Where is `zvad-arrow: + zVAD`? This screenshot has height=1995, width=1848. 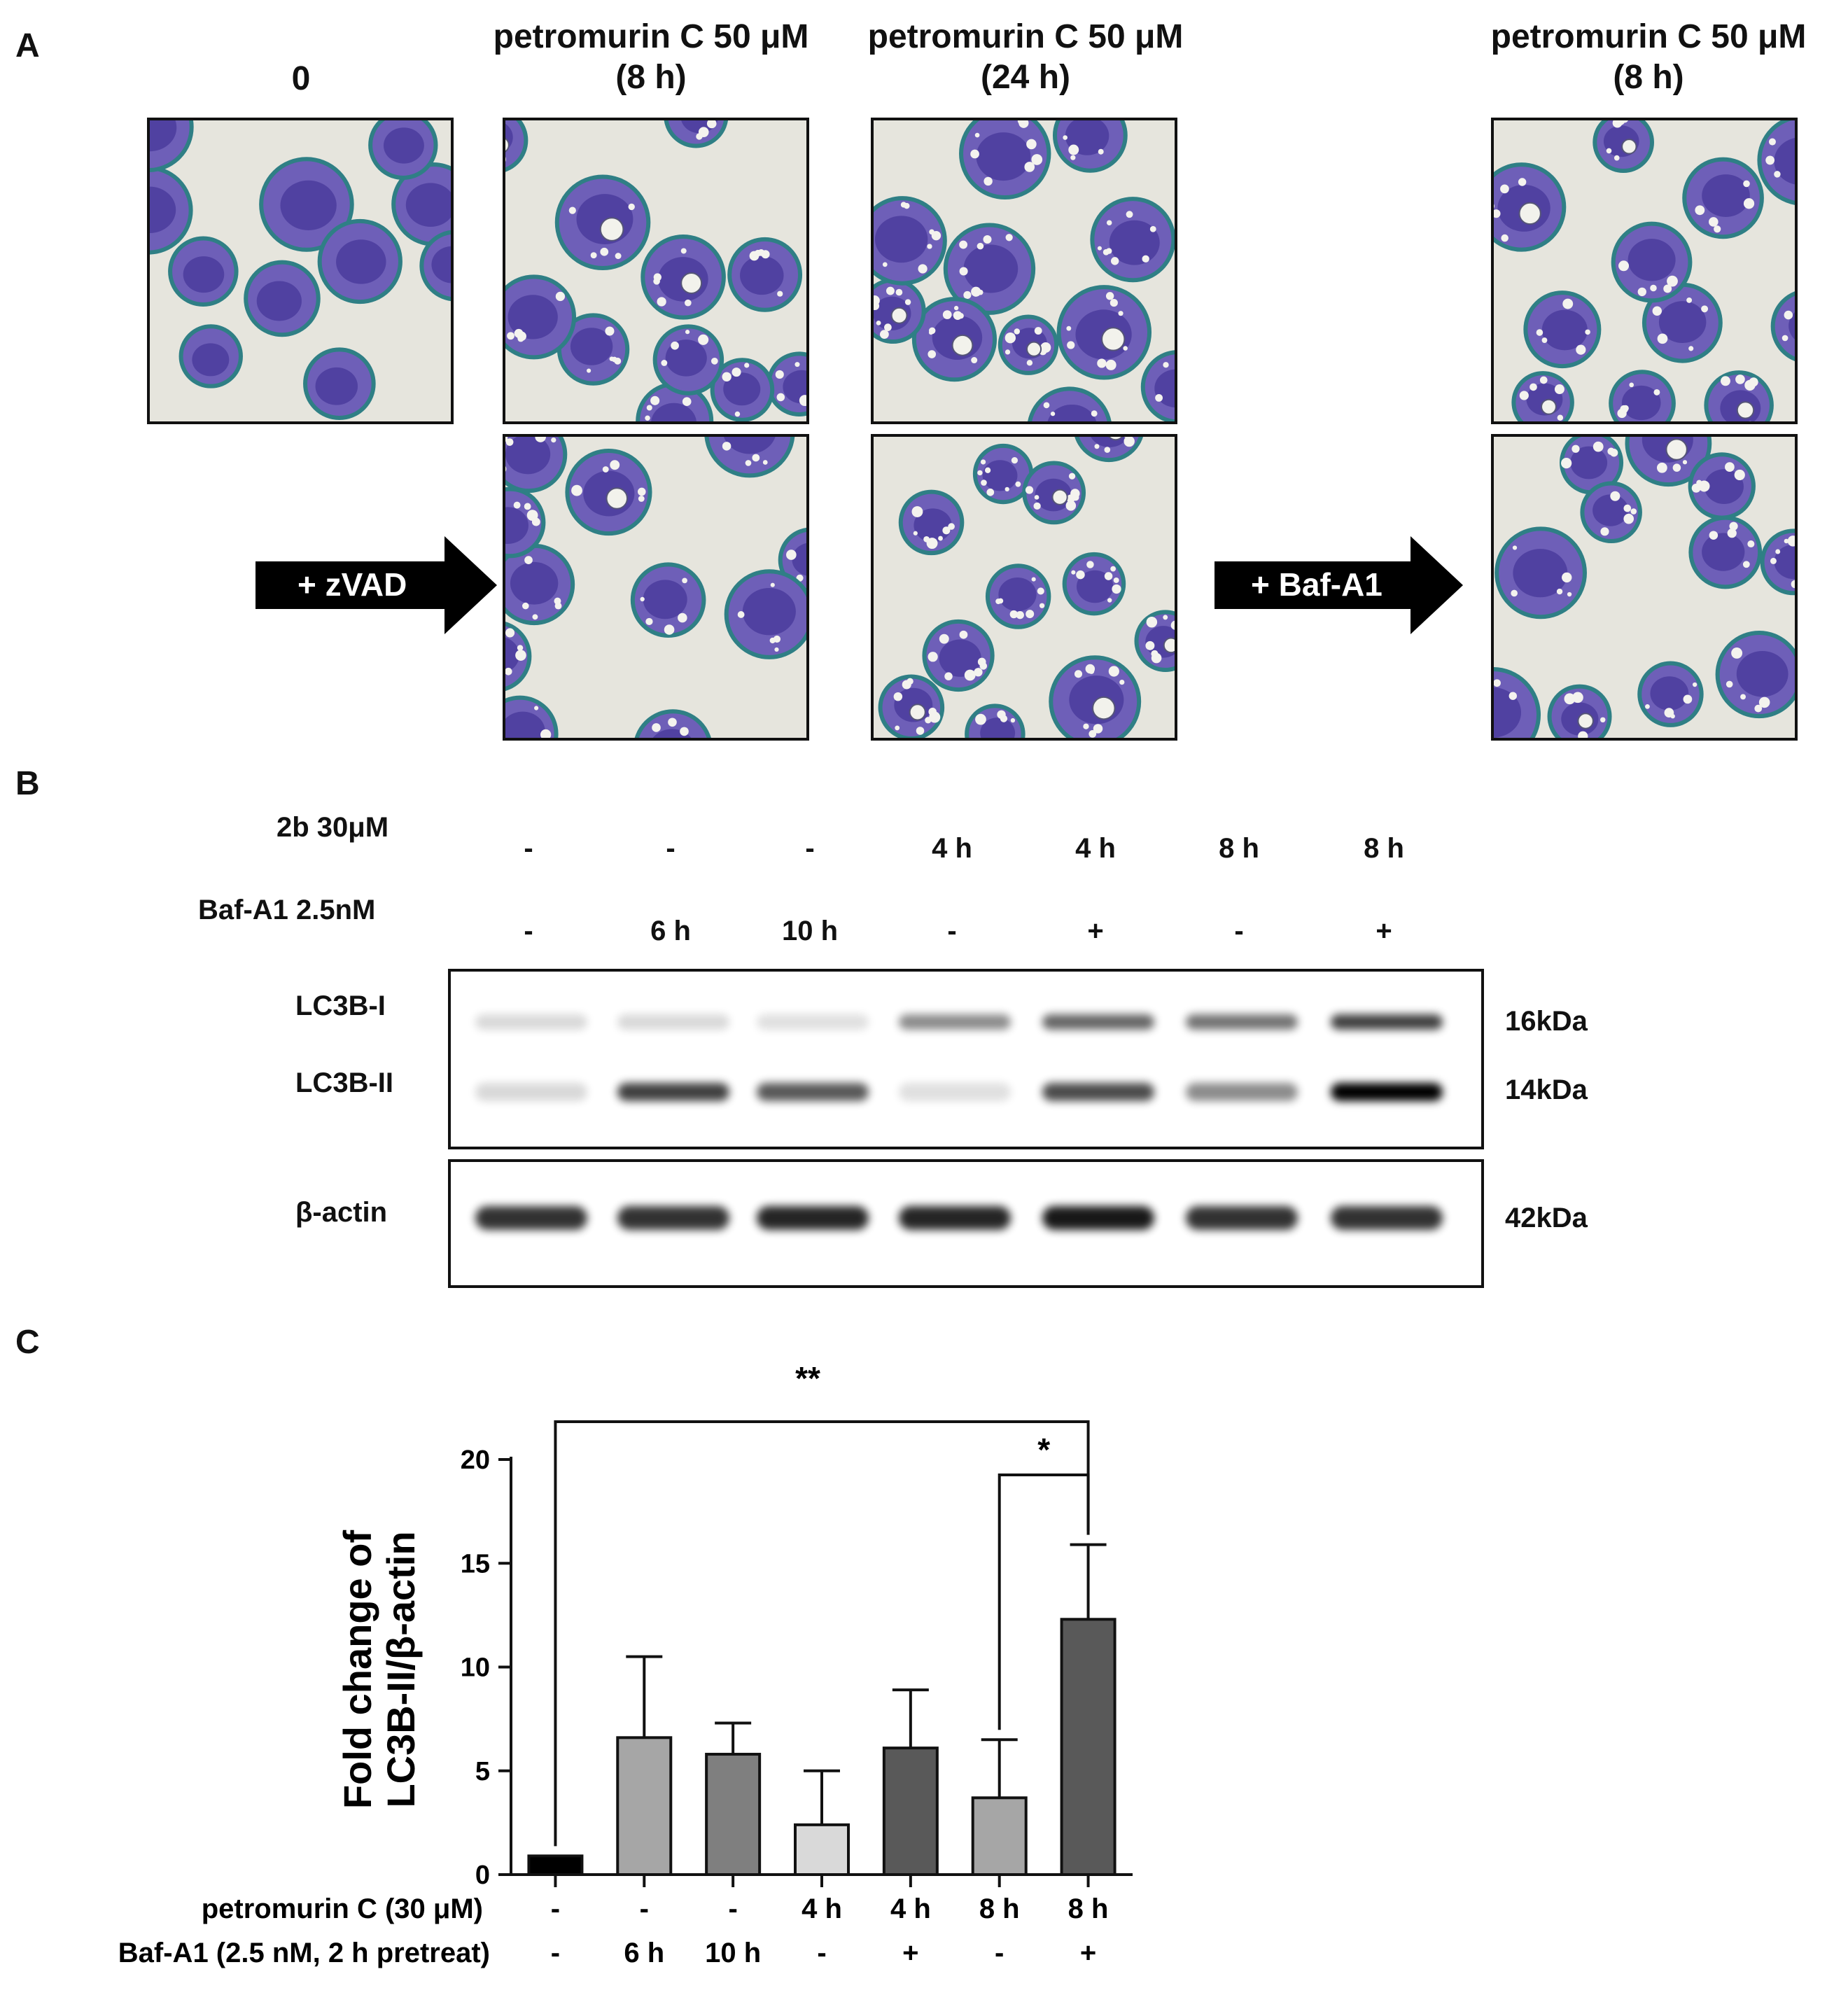
zvad-arrow: + zVAD is located at coordinates (376, 585).